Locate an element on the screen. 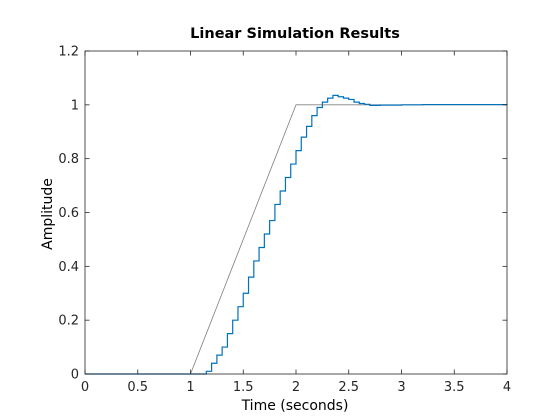 The height and width of the screenshot is (420, 560). x-tick-label: 1.5 is located at coordinates (243, 387).